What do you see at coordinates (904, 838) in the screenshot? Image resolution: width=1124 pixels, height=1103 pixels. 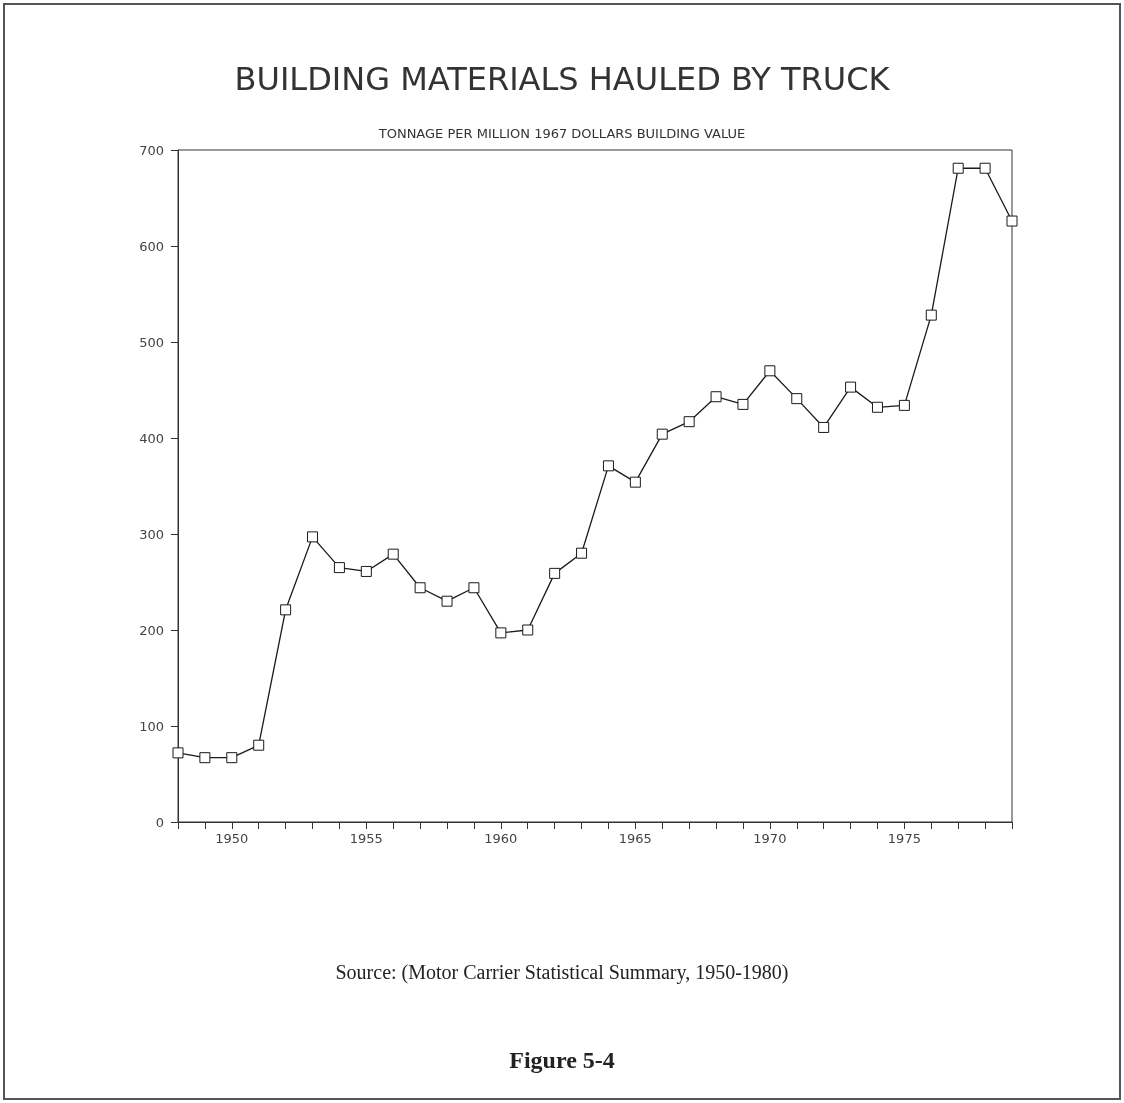 I see `x-tick-label: 1975` at bounding box center [904, 838].